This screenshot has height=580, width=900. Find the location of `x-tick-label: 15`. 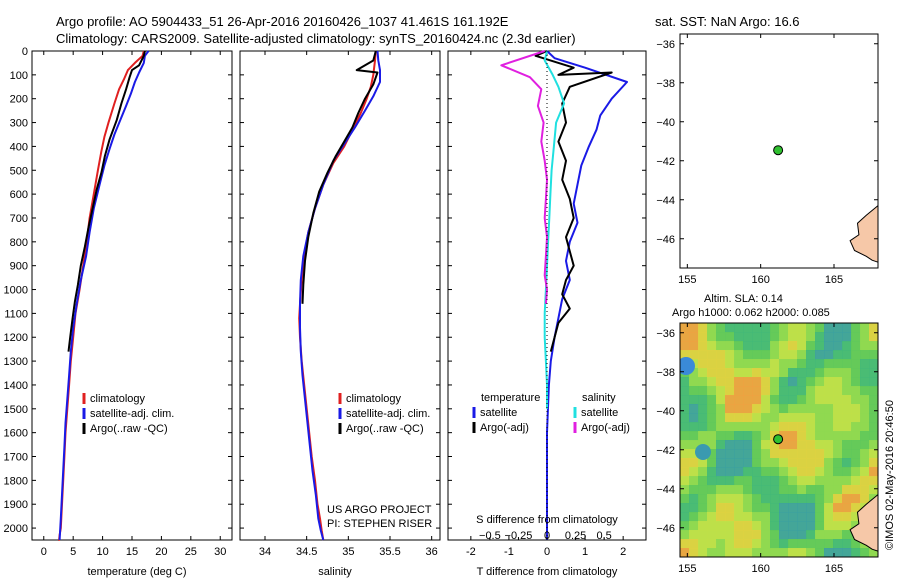

x-tick-label: 15 is located at coordinates (132, 552).